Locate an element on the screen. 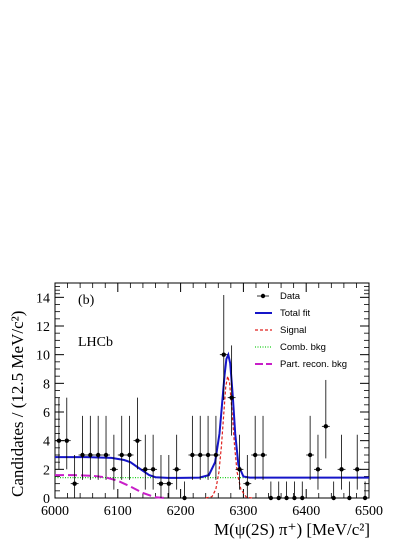 Image resolution: width=419 pixels, height=542 pixels. legend-entry-total-fit: Total fit is located at coordinates (282, 313).